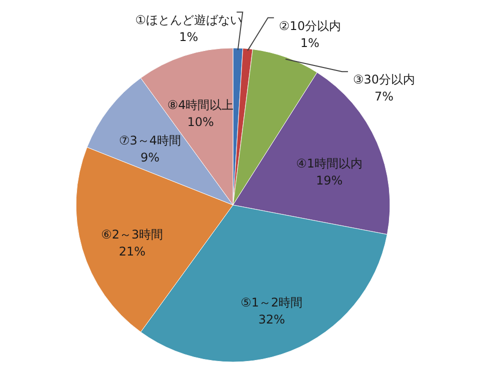 The width and height of the screenshot is (490, 374). I want to click on slice-label: ⑦3～4時間, so click(150, 141).